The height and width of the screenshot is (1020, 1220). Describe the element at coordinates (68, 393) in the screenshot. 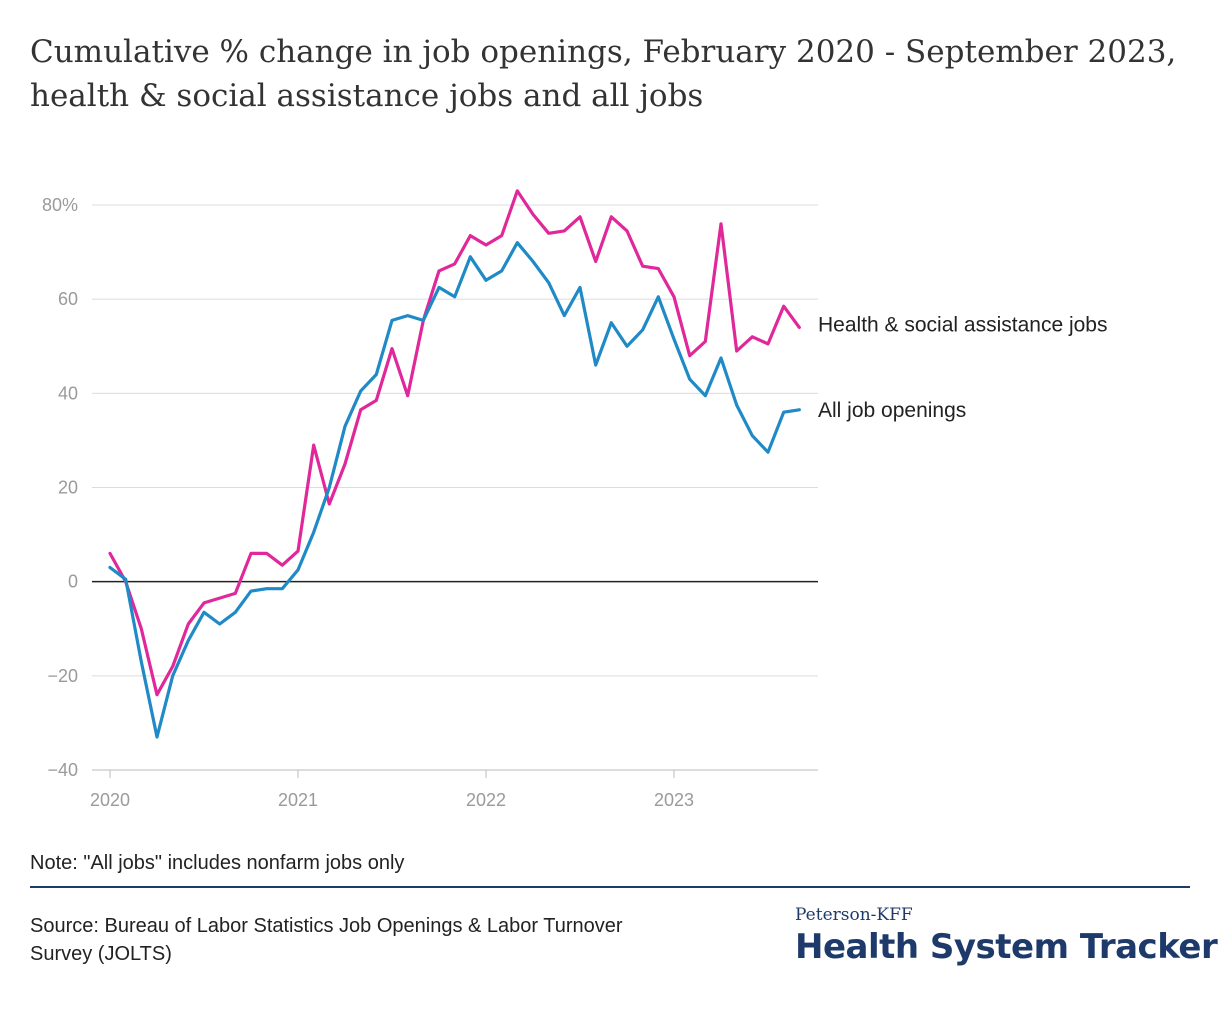

I see `y-tick-label: 40` at that location.